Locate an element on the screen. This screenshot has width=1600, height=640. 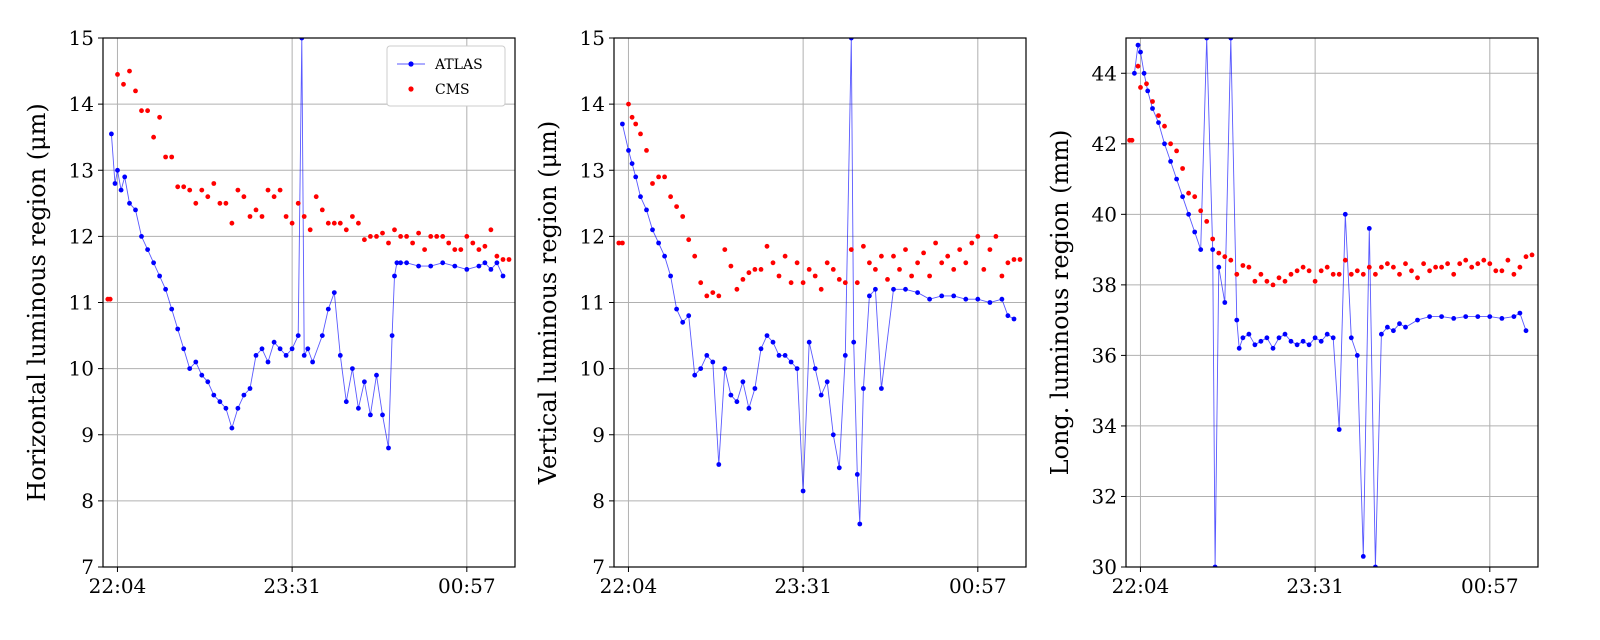
y-axis-label: Long. luminous region (mm) is located at coordinates (1060, 303).